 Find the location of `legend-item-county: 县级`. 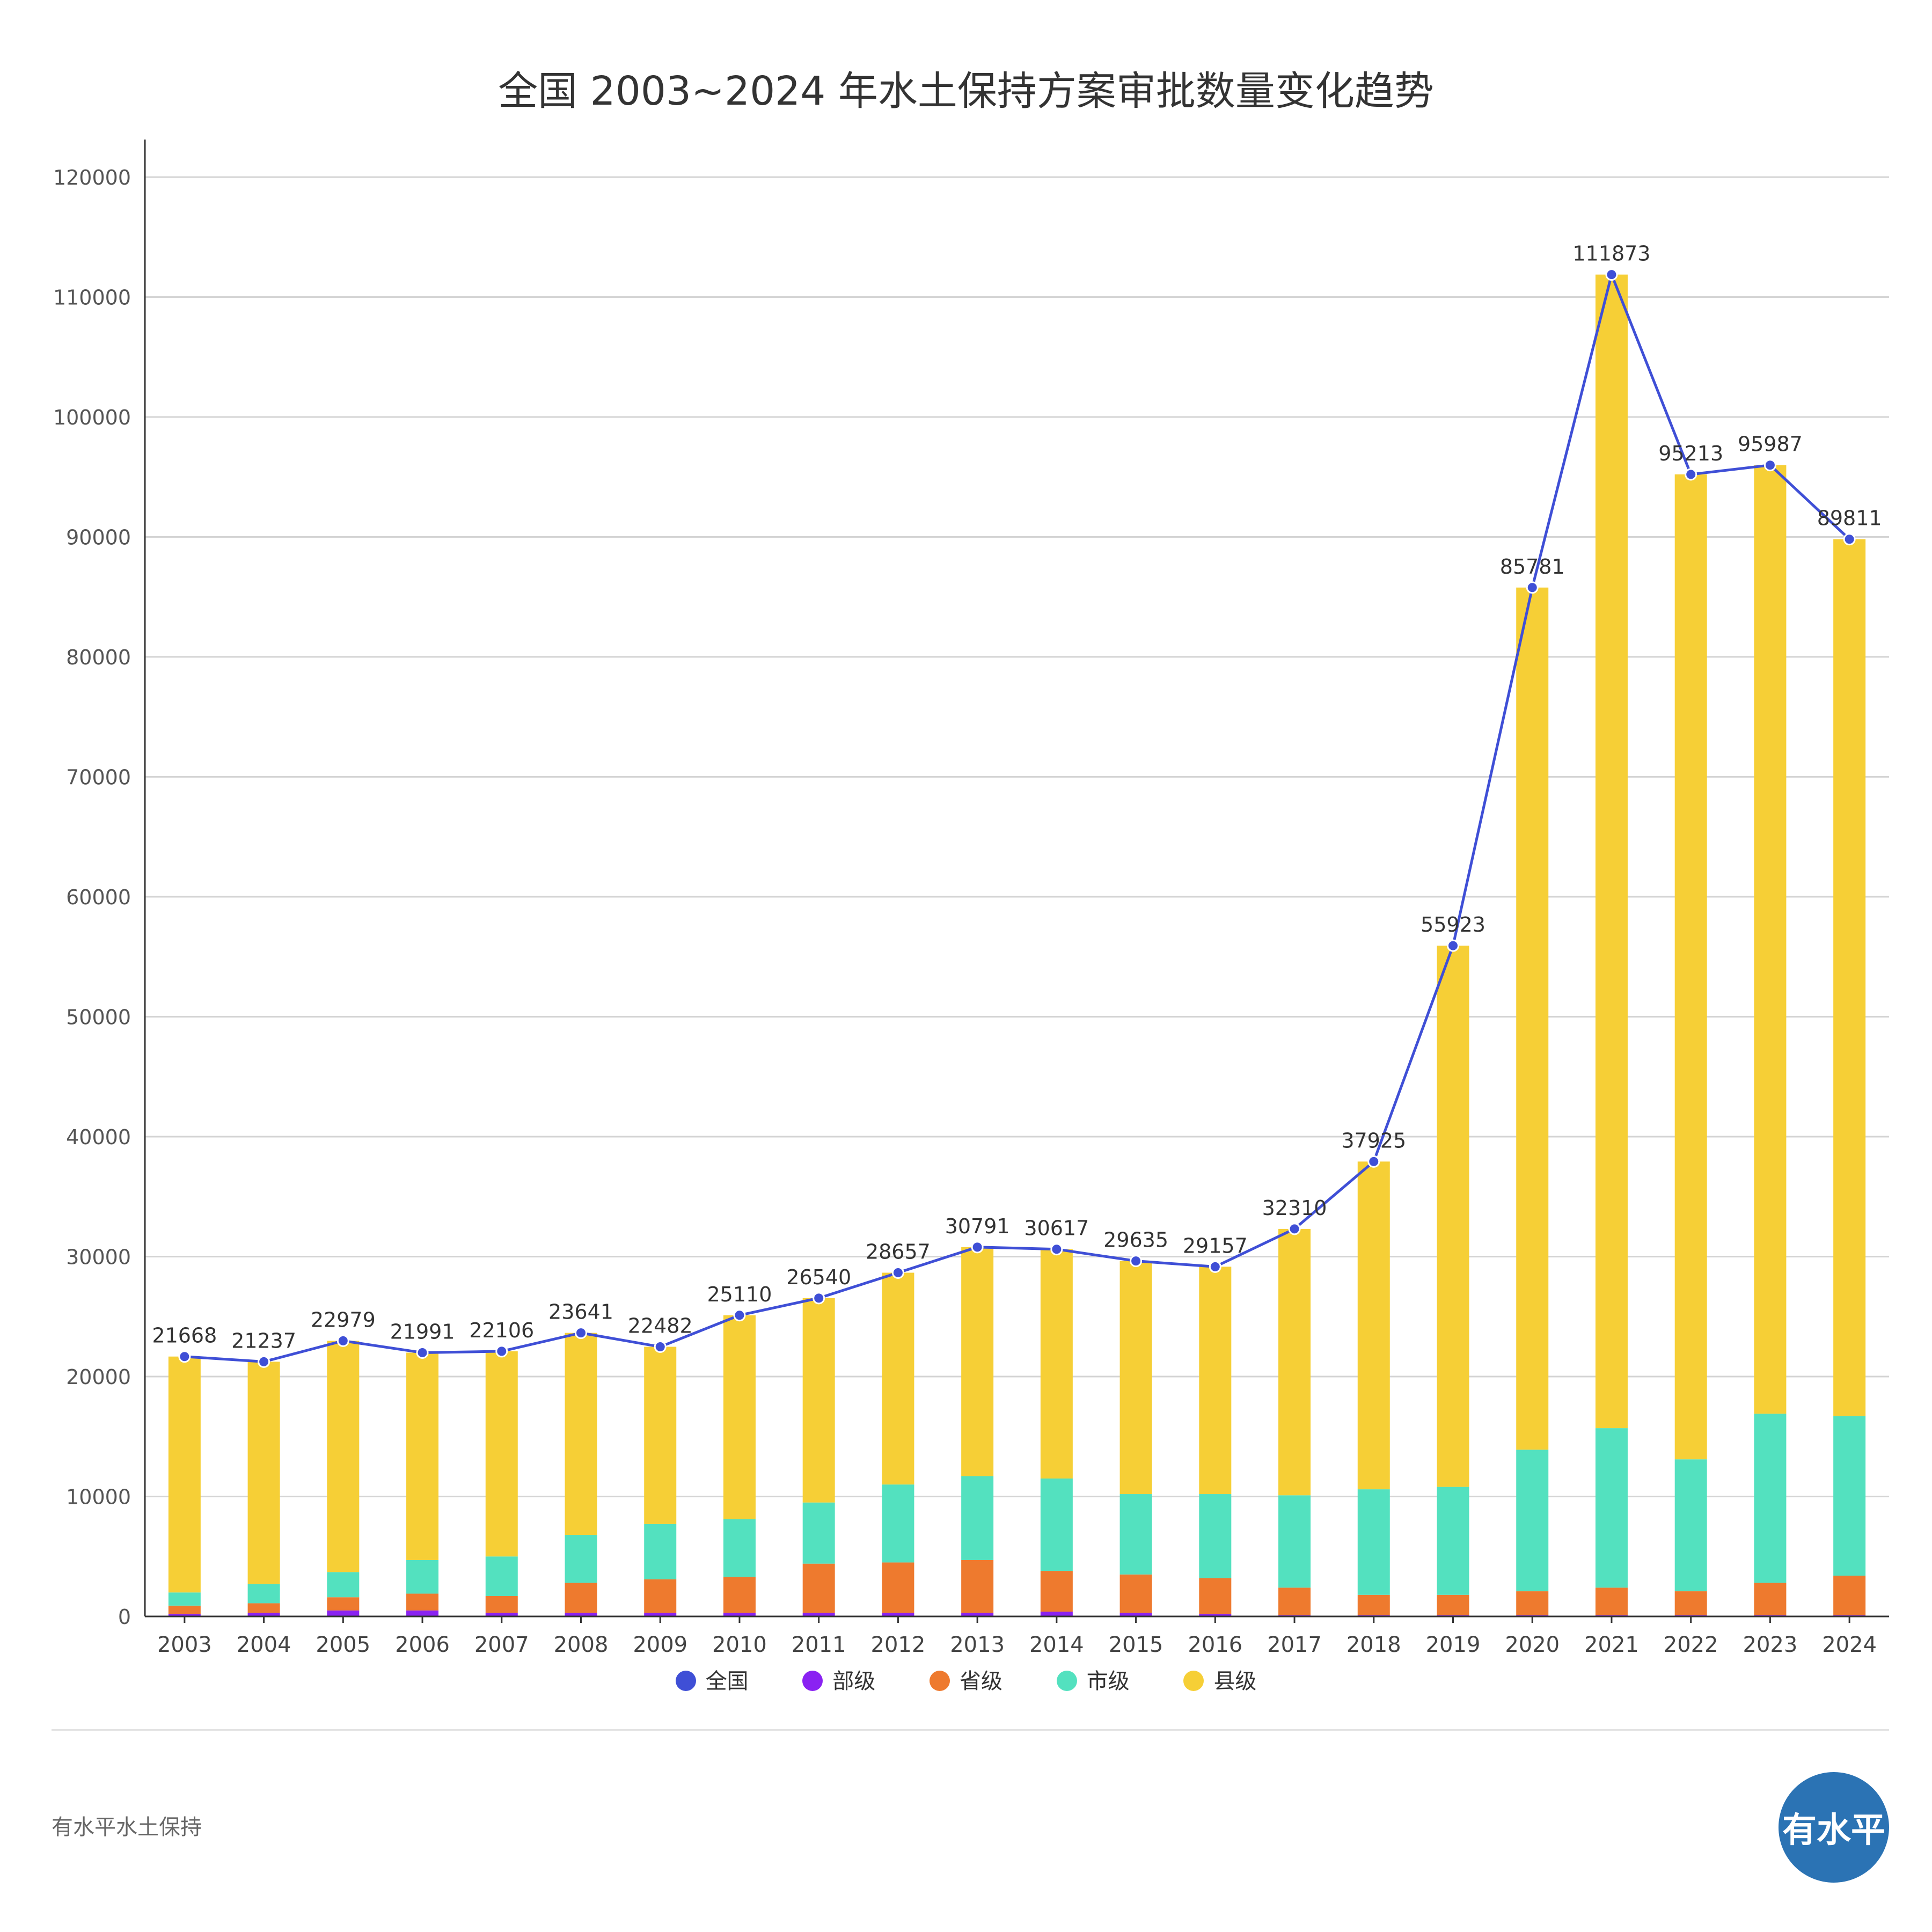

legend-item-county: 县级 is located at coordinates (1219, 1679).